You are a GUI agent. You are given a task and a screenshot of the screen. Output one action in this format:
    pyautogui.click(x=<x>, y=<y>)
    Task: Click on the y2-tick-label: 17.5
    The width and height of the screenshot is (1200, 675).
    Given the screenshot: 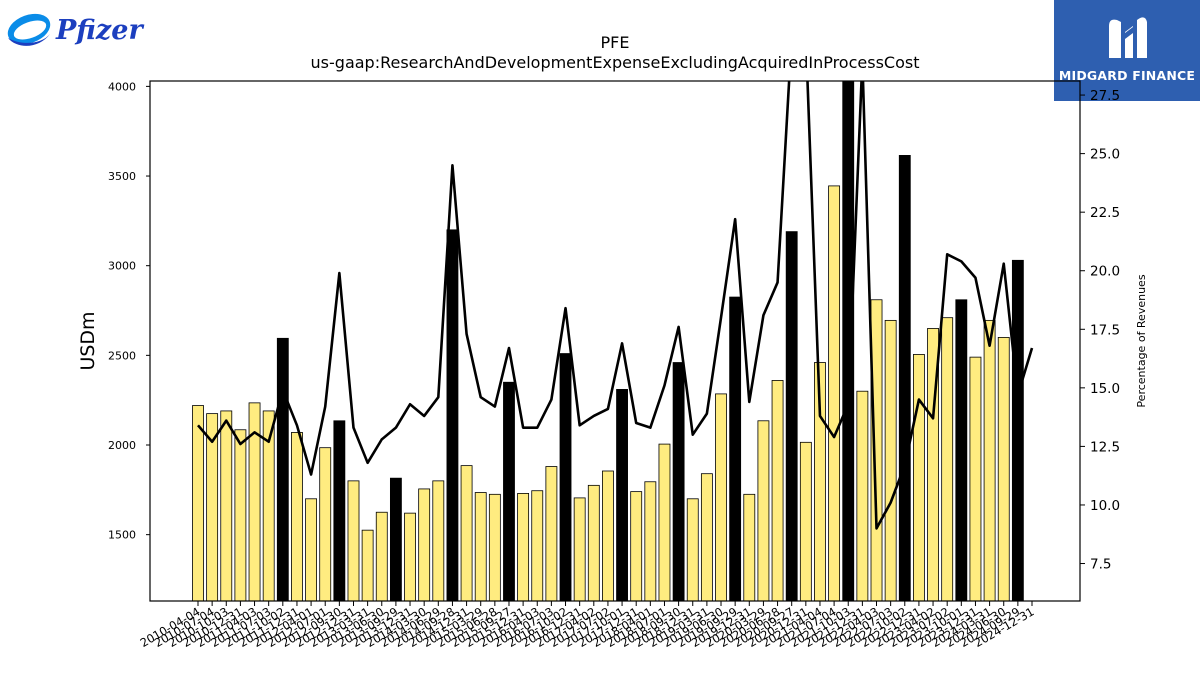 What is the action you would take?
    pyautogui.click(x=1105, y=330)
    